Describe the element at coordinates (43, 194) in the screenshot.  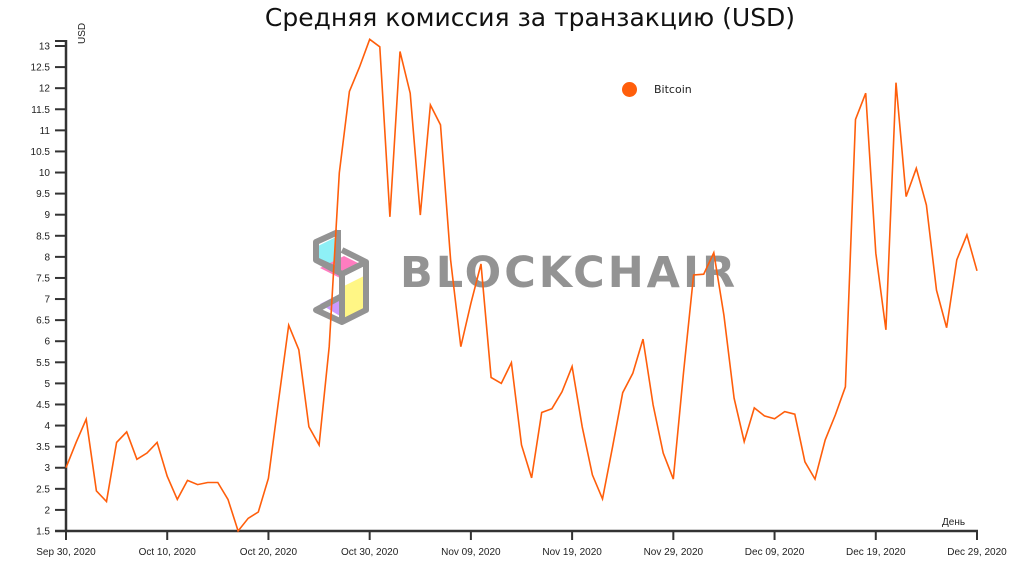
I see `y-tick-label: 9.5` at that location.